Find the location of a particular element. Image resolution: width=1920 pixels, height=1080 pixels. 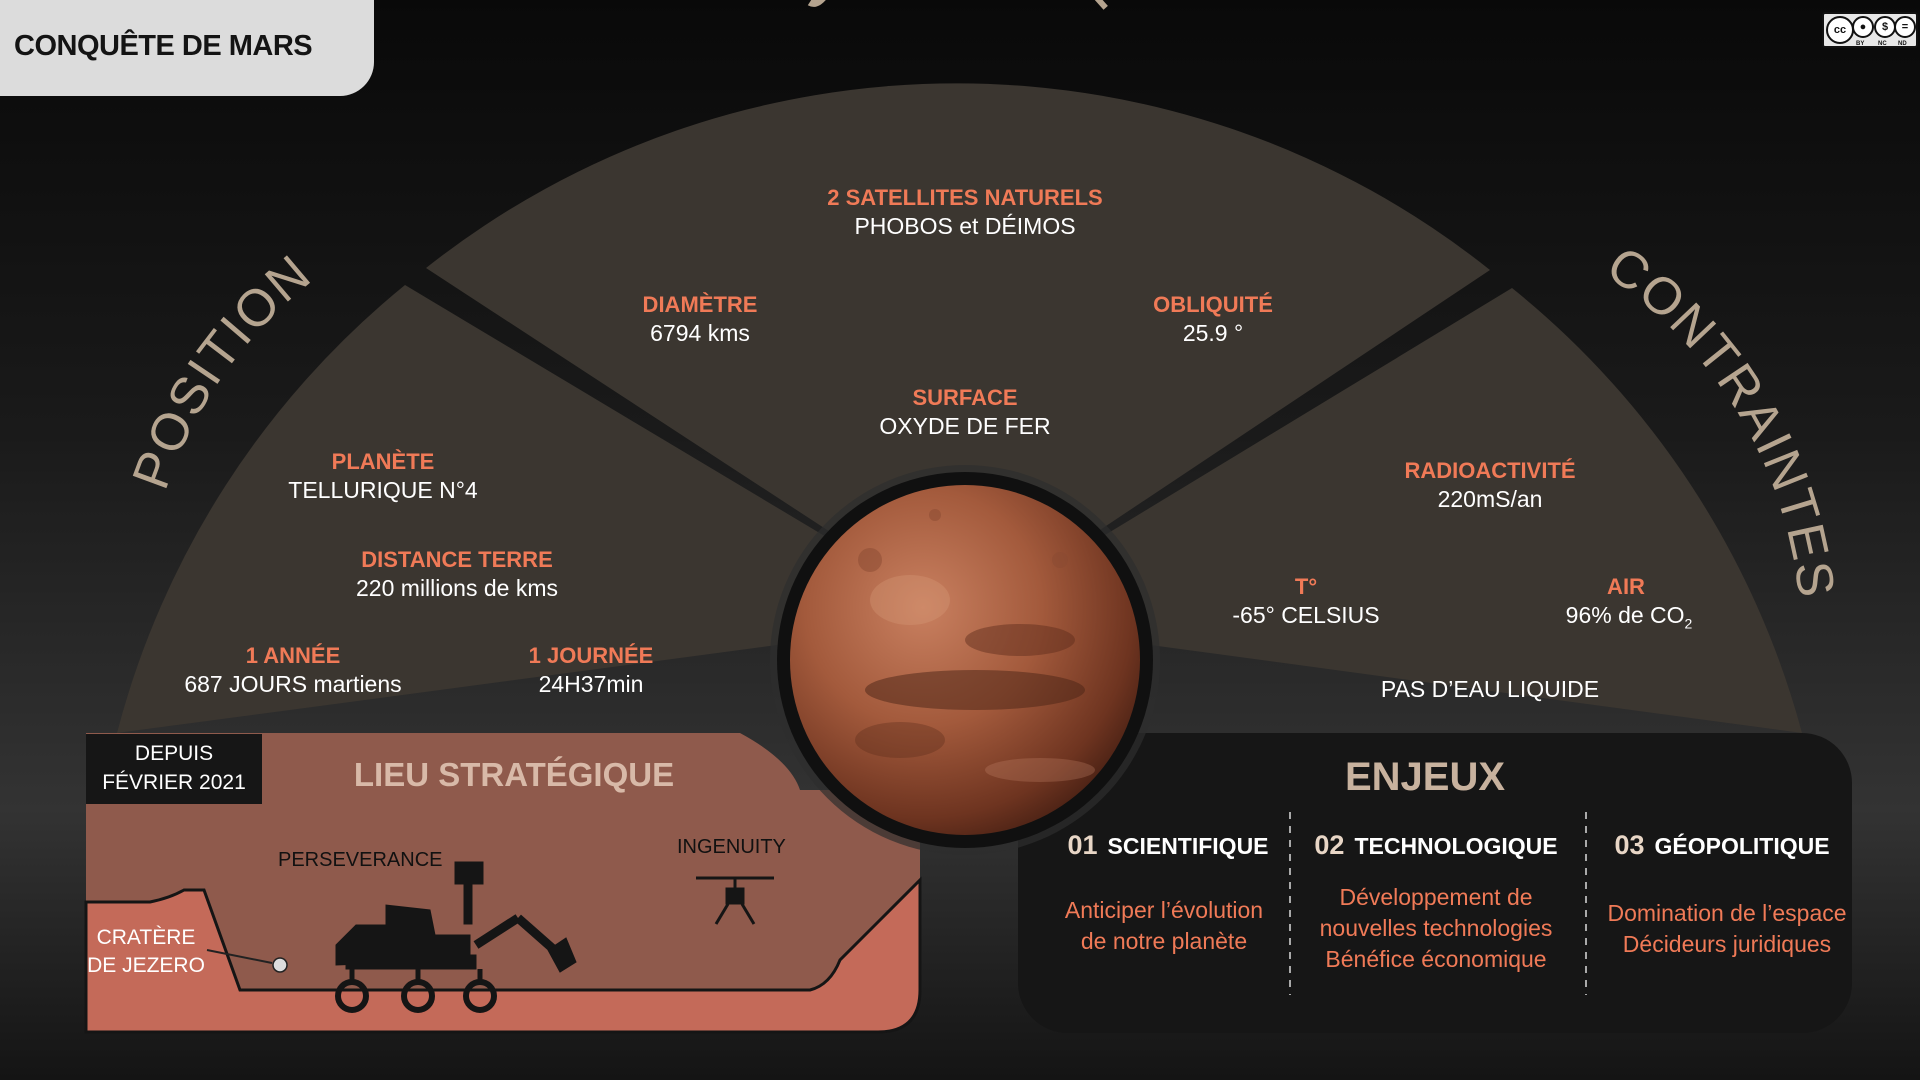

distance-value: 220 millions de kms is located at coordinates (457, 588).